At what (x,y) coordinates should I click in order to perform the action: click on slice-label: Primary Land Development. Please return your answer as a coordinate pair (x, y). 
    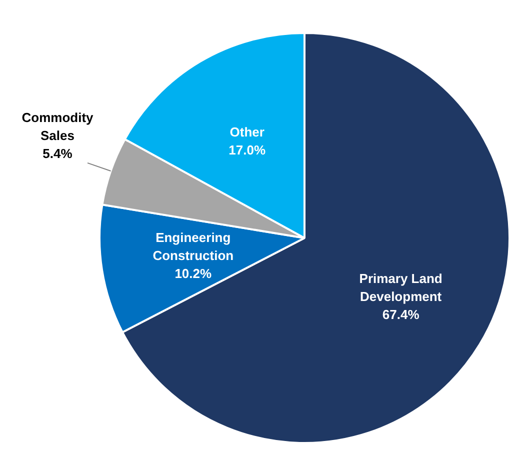
    Looking at the image, I should click on (400, 287).